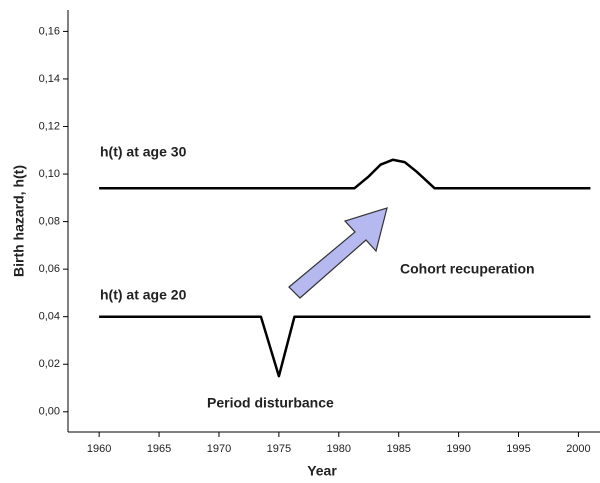 The height and width of the screenshot is (483, 600). What do you see at coordinates (338, 253) in the screenshot?
I see `arrow` at bounding box center [338, 253].